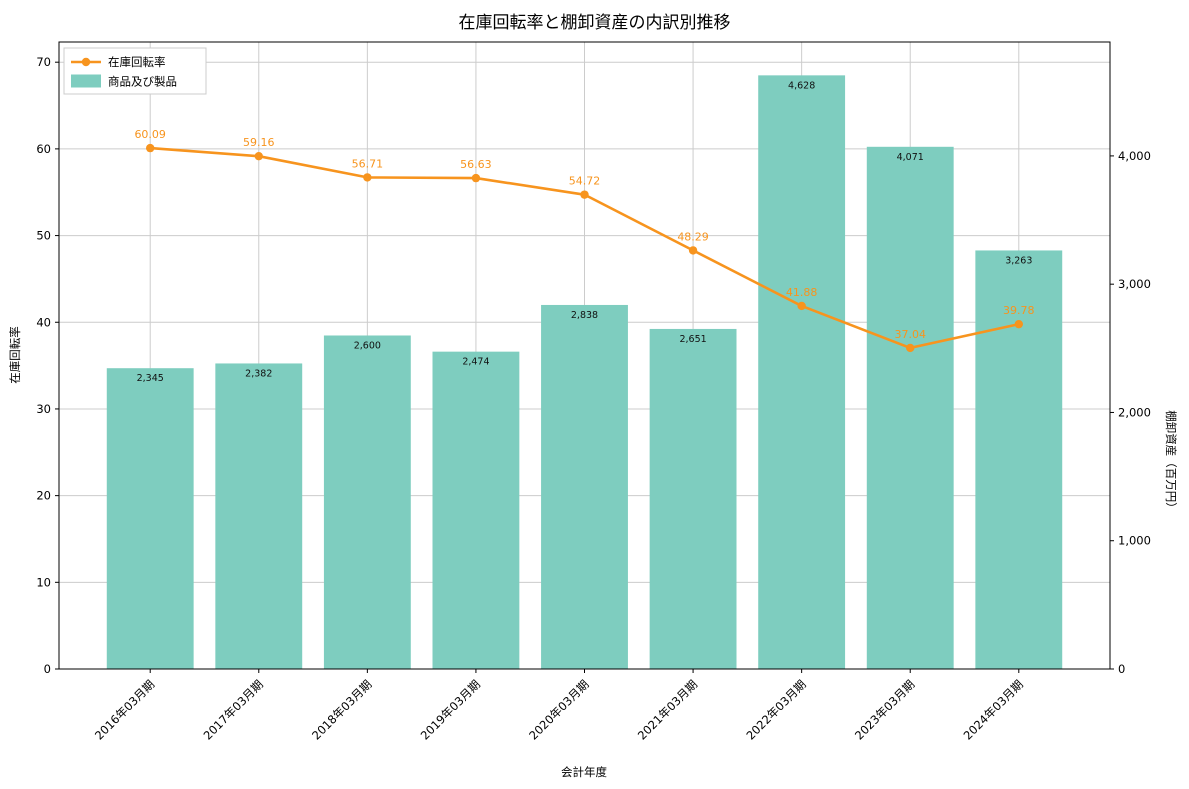 This screenshot has width=1189, height=789. What do you see at coordinates (150, 378) in the screenshot?
I see `svg-text: 2,345` at bounding box center [150, 378].